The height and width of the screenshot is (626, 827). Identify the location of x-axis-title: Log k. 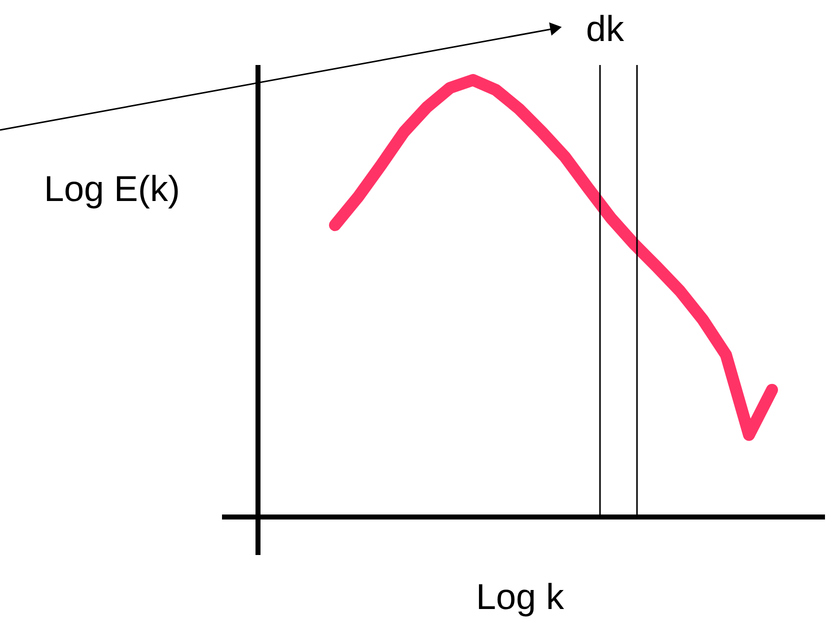
(521, 596).